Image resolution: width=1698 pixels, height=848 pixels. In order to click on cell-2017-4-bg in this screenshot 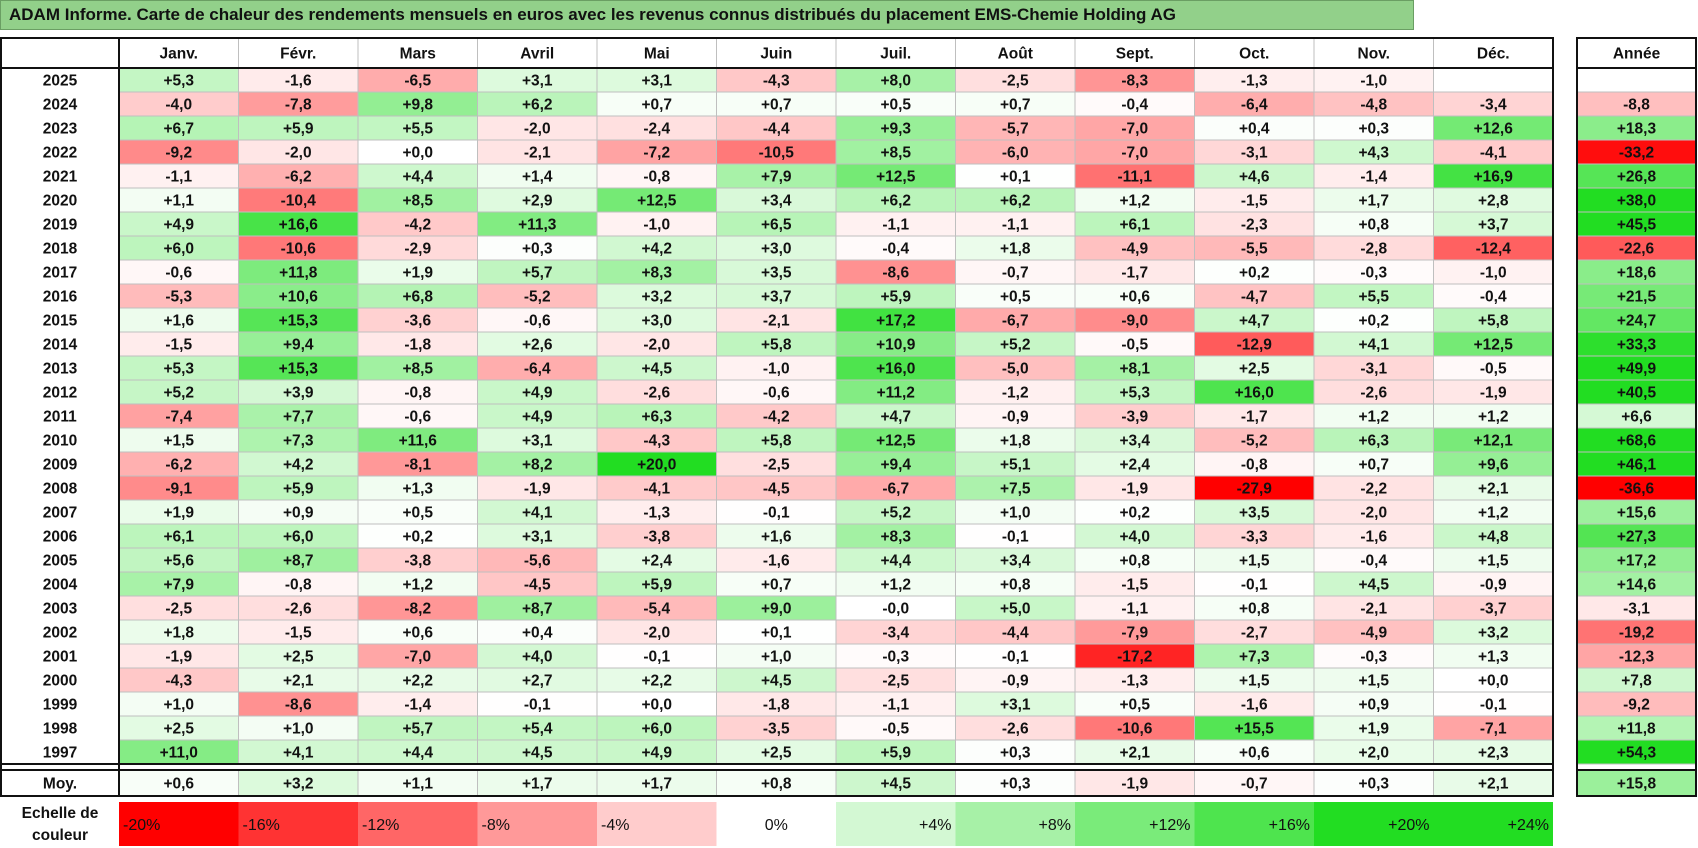, I will do `click(537, 272)`.